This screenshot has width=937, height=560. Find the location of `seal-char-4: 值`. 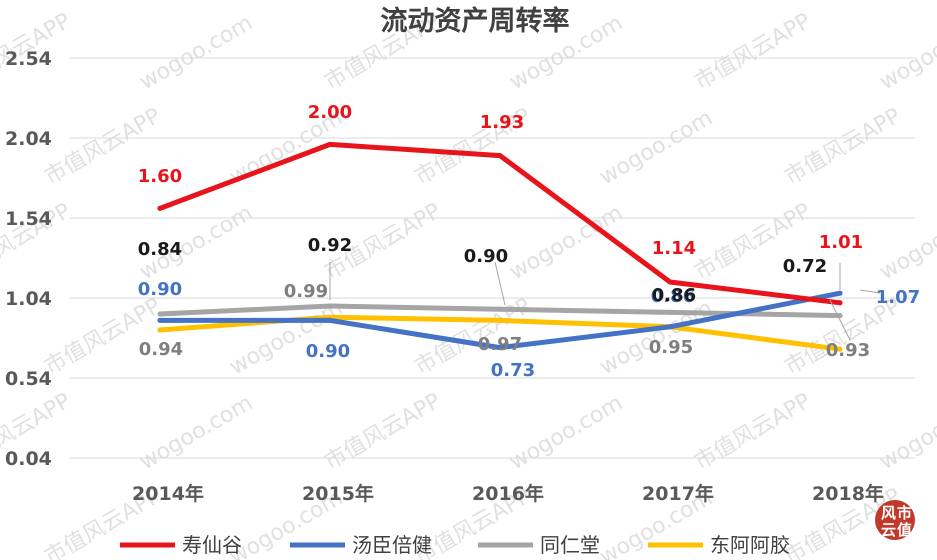

seal-char-4: 值 is located at coordinates (904, 530).